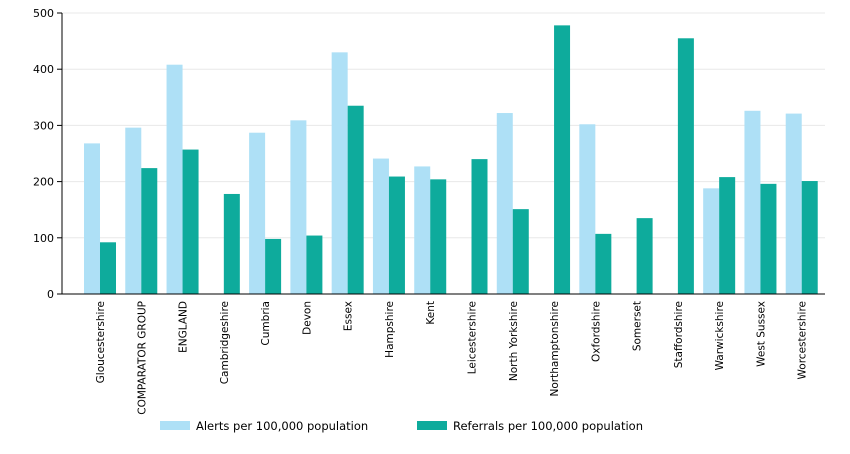 The height and width of the screenshot is (454, 850). Describe the element at coordinates (43, 238) in the screenshot. I see `y-tick-label: 100` at that location.